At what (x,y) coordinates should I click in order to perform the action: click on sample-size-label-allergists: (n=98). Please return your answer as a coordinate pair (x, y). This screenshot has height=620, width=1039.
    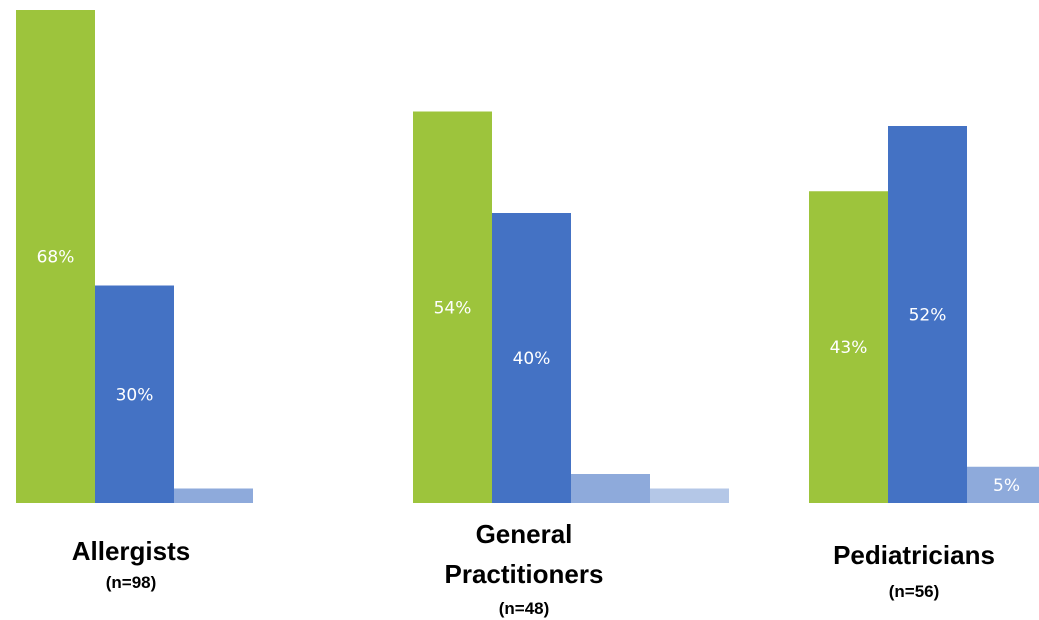
    Looking at the image, I should click on (131, 582).